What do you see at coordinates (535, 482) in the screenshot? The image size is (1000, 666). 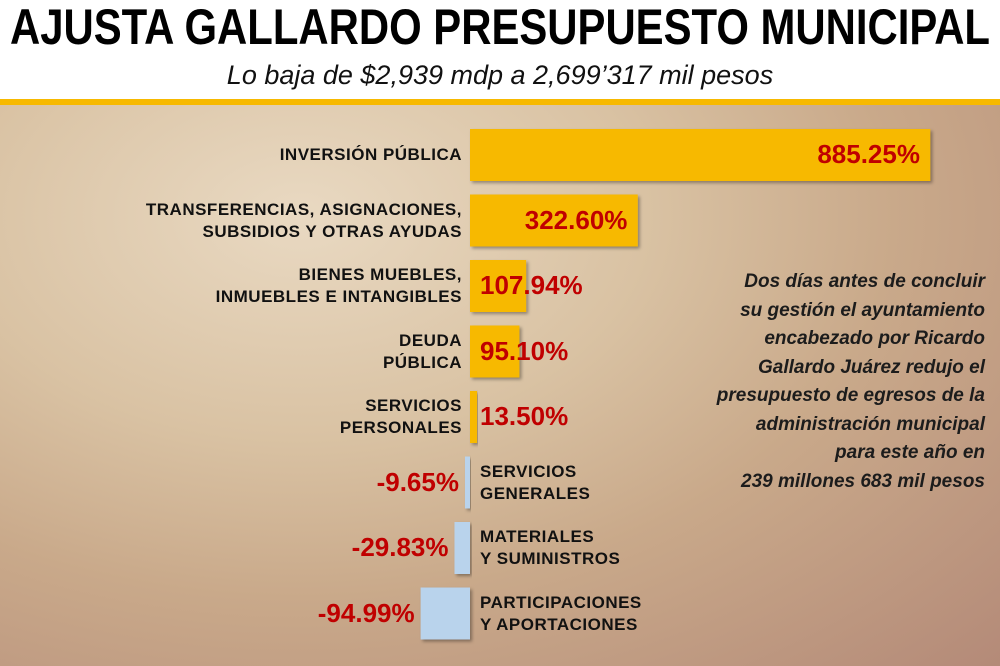 I see `category-label: SERVICIOS GENERALES` at bounding box center [535, 482].